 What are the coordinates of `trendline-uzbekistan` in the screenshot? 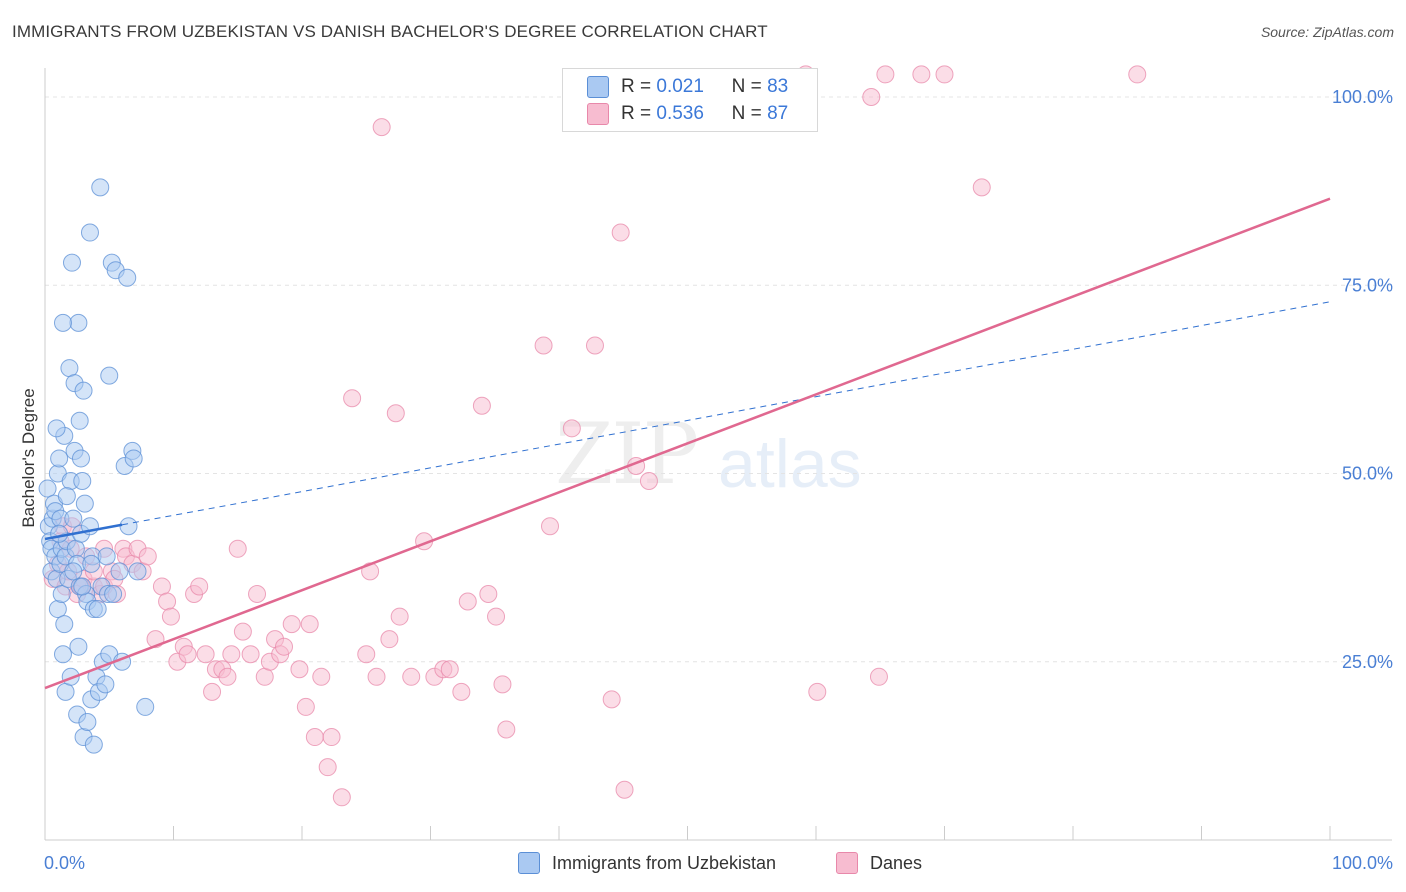 It's located at (83, 532).